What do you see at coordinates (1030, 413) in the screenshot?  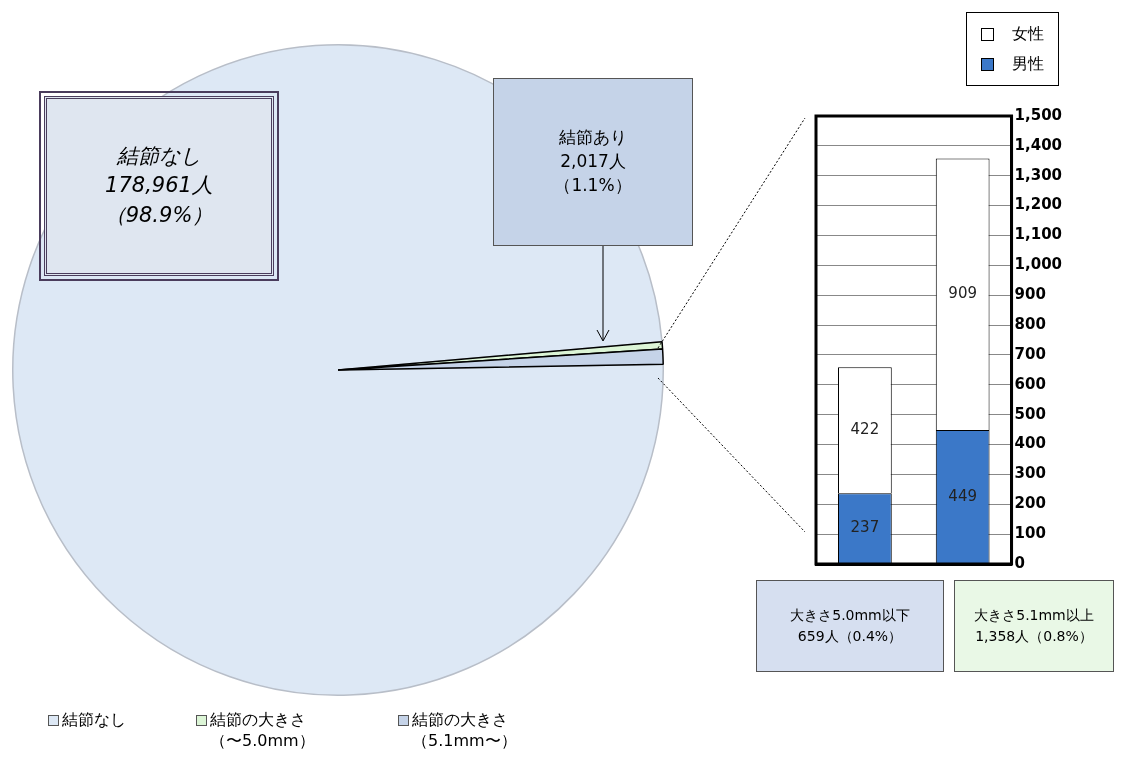 I see `y-tick-label: 500` at bounding box center [1030, 413].